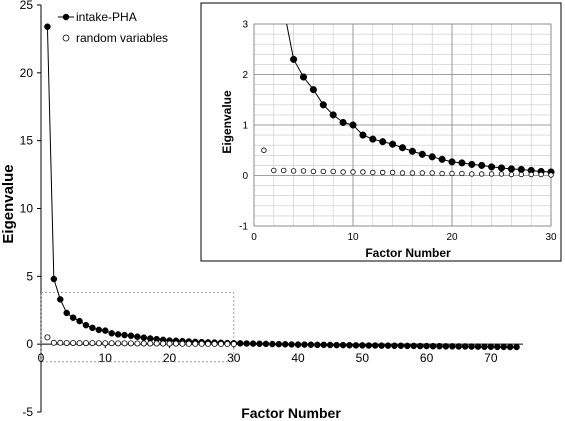  What do you see at coordinates (245, 126) in the screenshot?
I see `inset-y-tick-label: 1` at bounding box center [245, 126].